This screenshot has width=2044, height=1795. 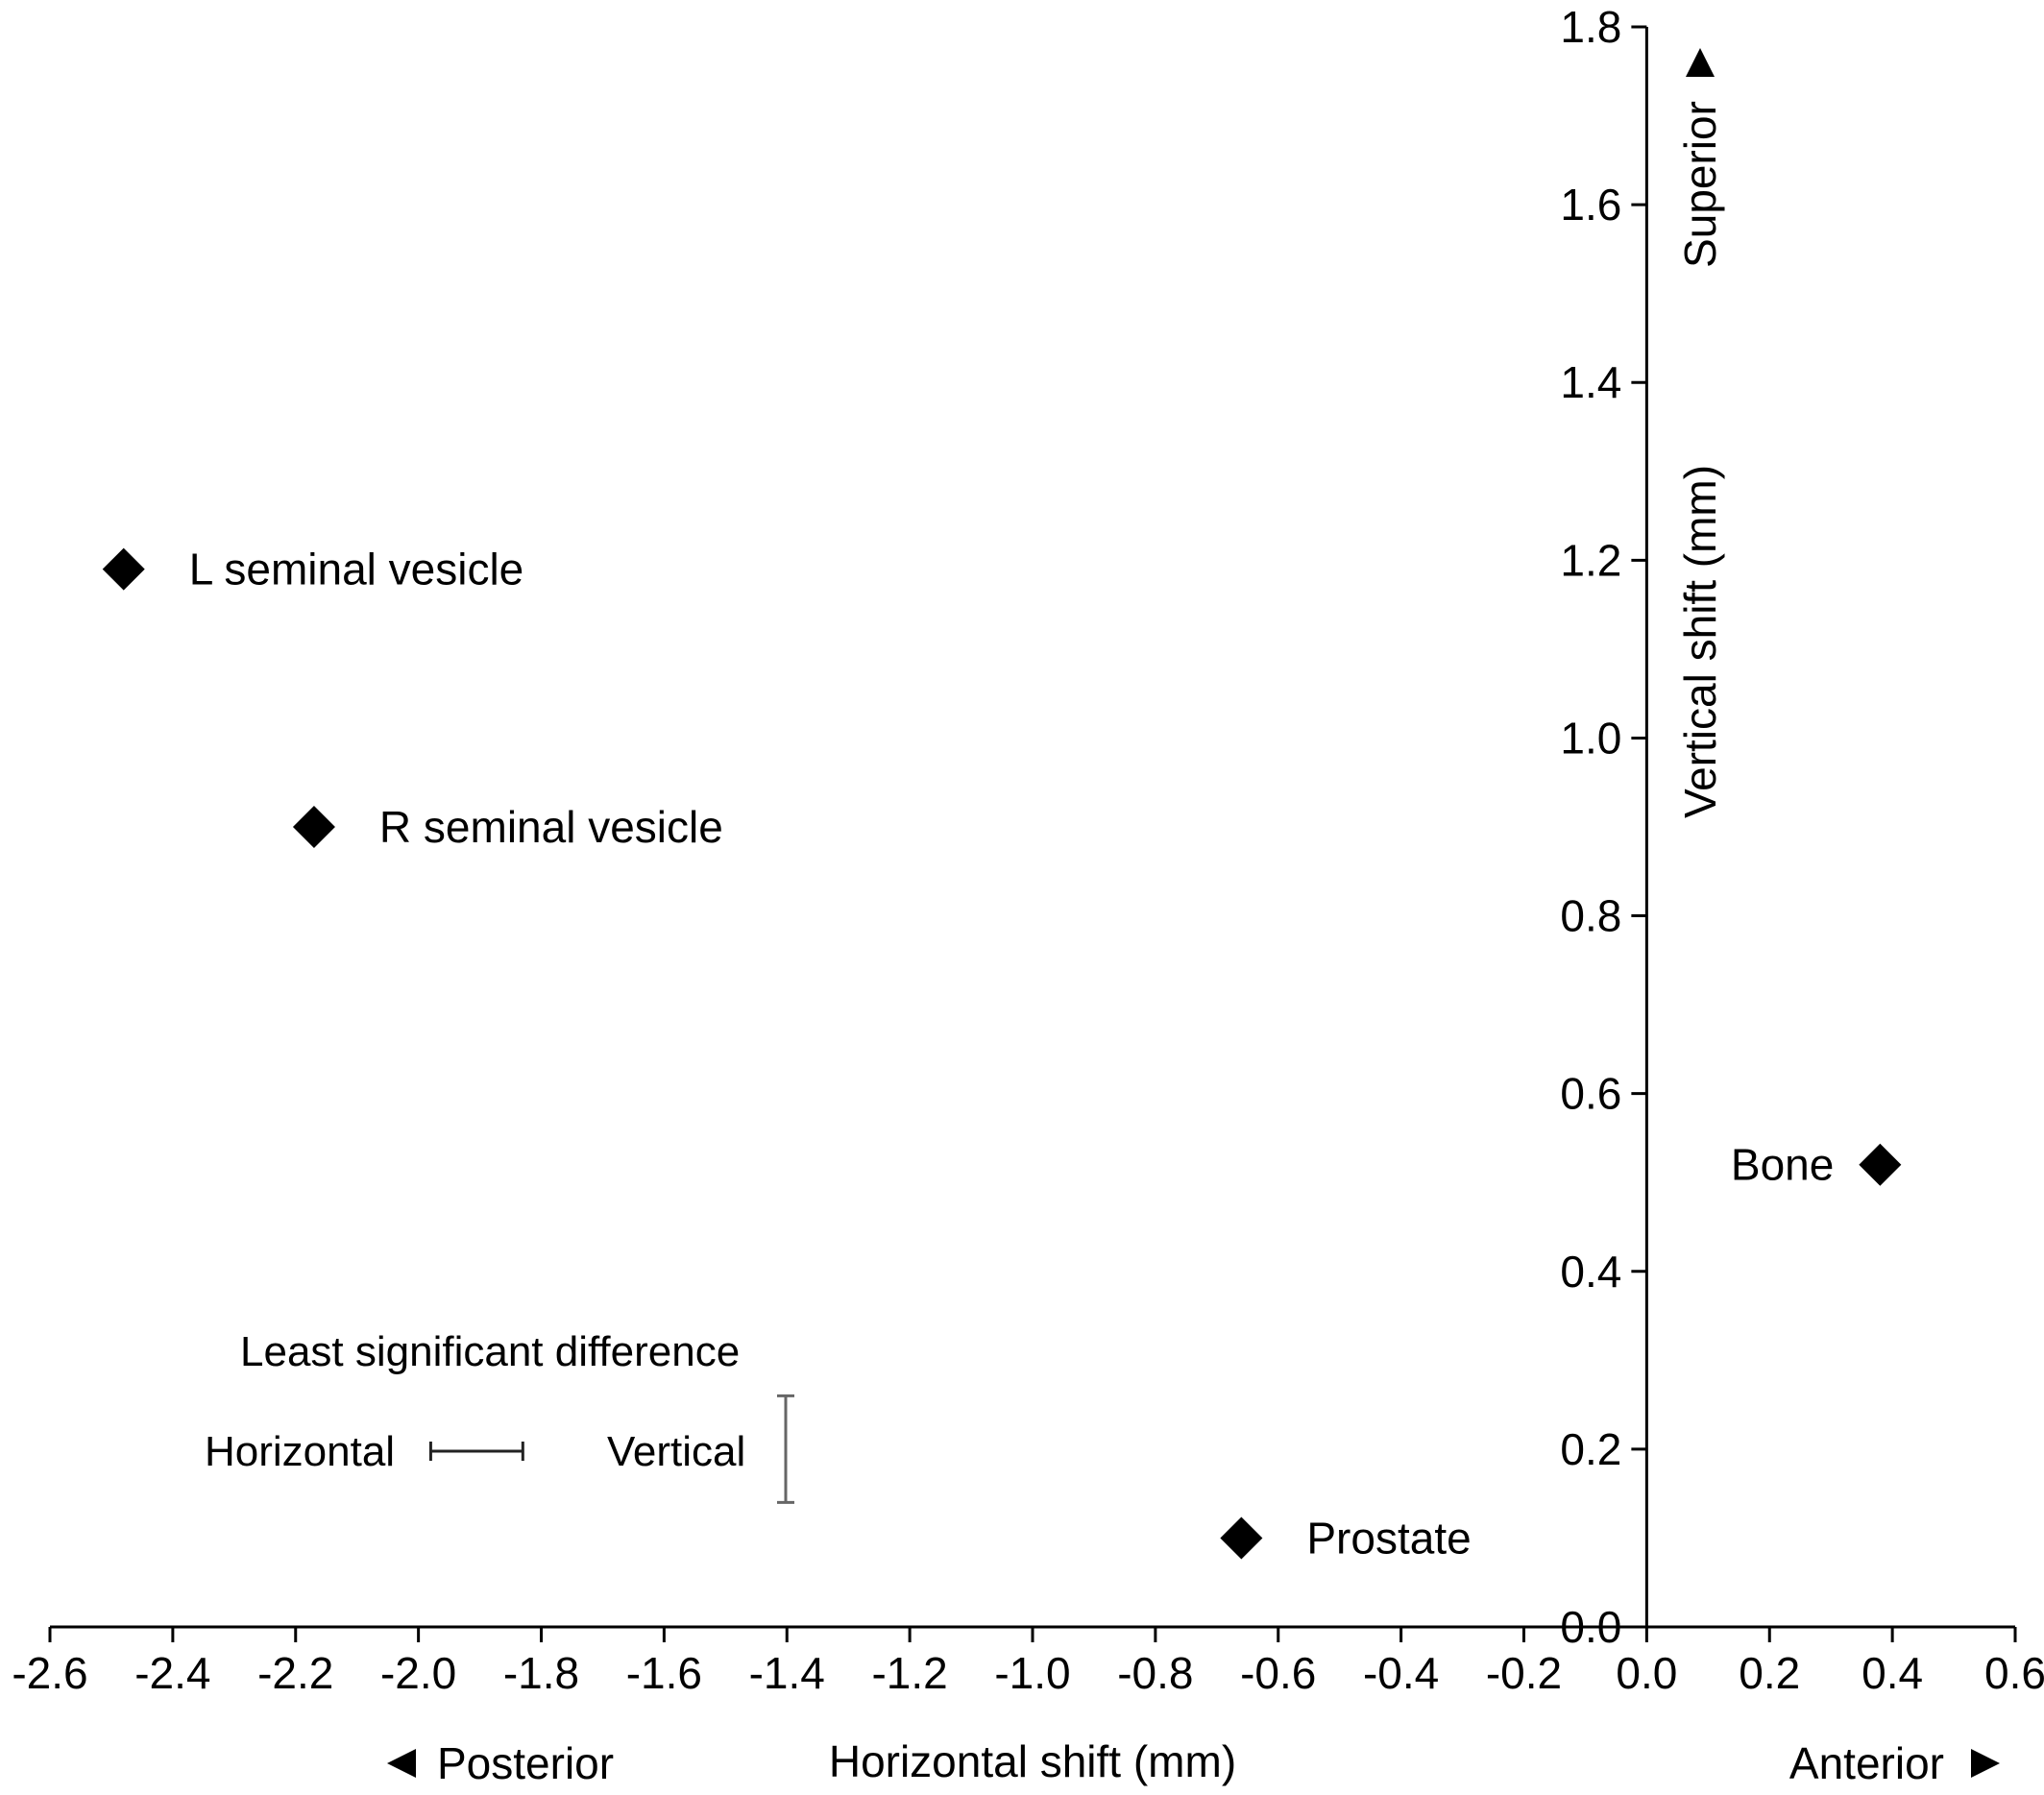 What do you see at coordinates (295, 1673) in the screenshot?
I see `x-tick-label: -2.2` at bounding box center [295, 1673].